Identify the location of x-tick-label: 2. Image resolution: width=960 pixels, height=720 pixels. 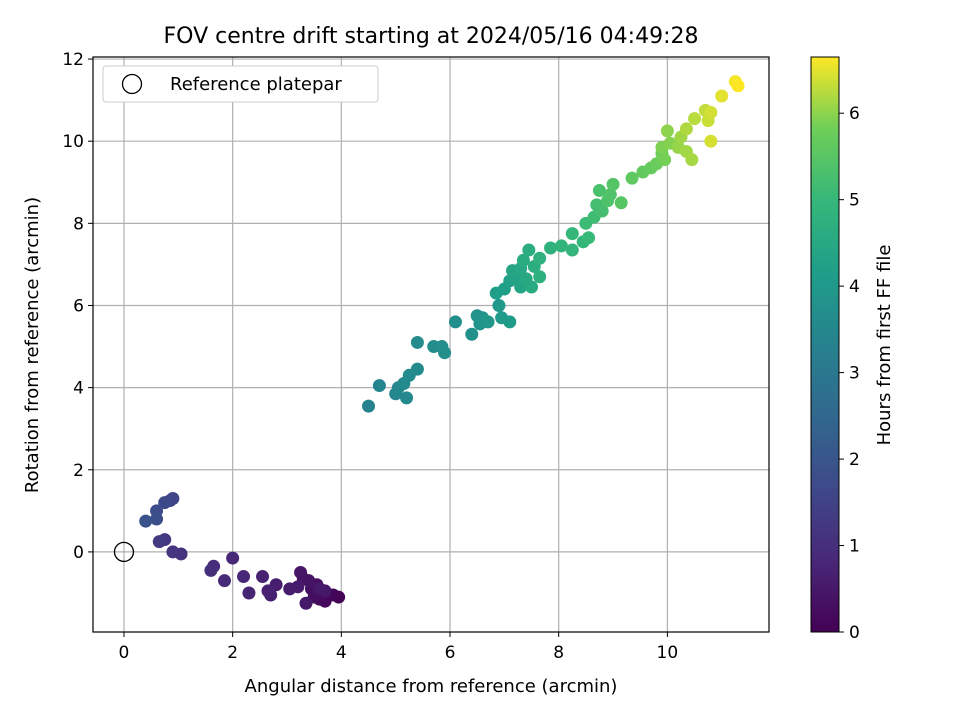
(232, 653).